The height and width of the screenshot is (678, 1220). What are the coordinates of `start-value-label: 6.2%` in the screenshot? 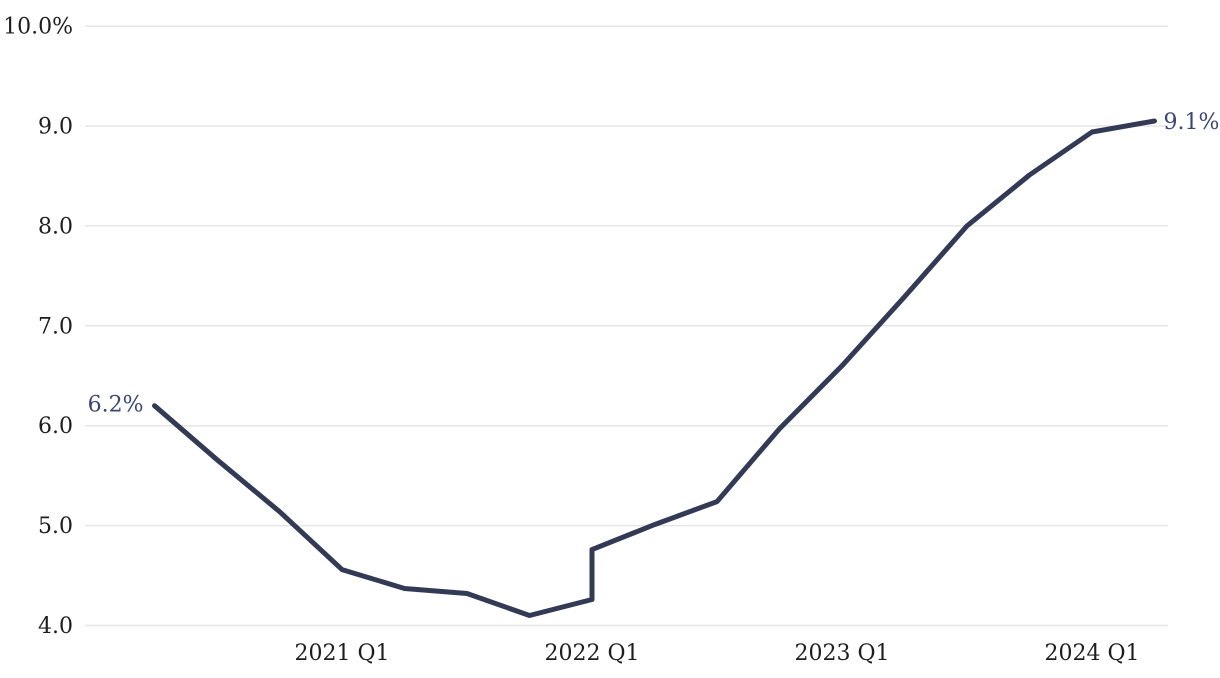 It's located at (116, 405).